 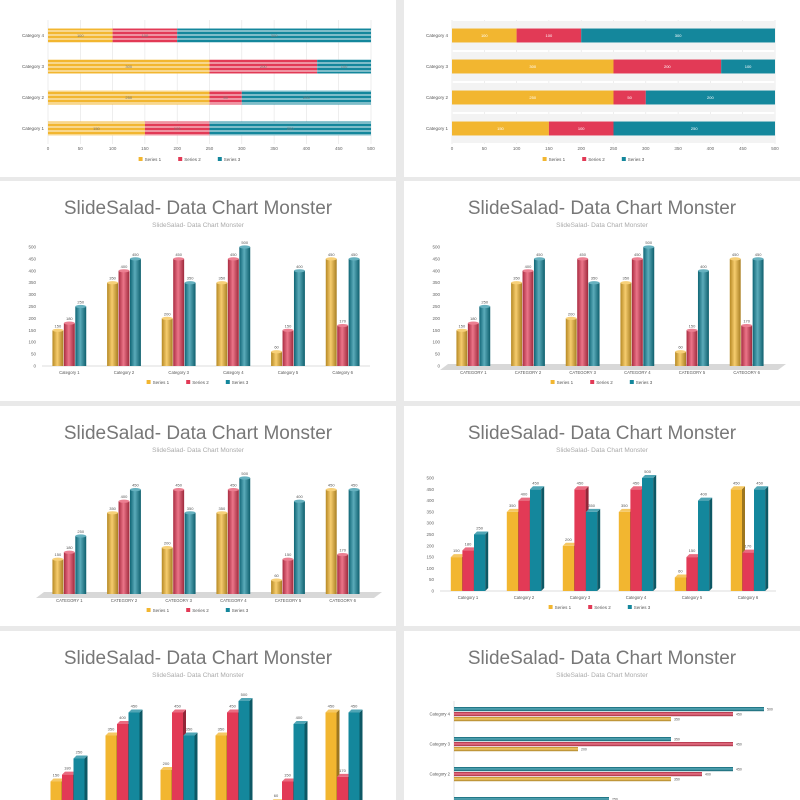 I want to click on x-category-label: Category 2, so click(x=124, y=372).